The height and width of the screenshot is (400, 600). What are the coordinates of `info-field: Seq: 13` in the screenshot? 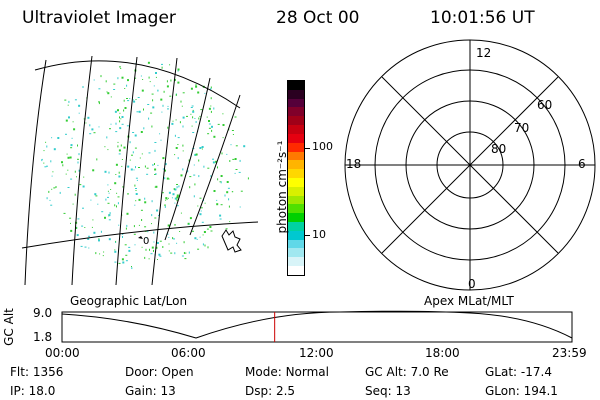 It's located at (388, 391).